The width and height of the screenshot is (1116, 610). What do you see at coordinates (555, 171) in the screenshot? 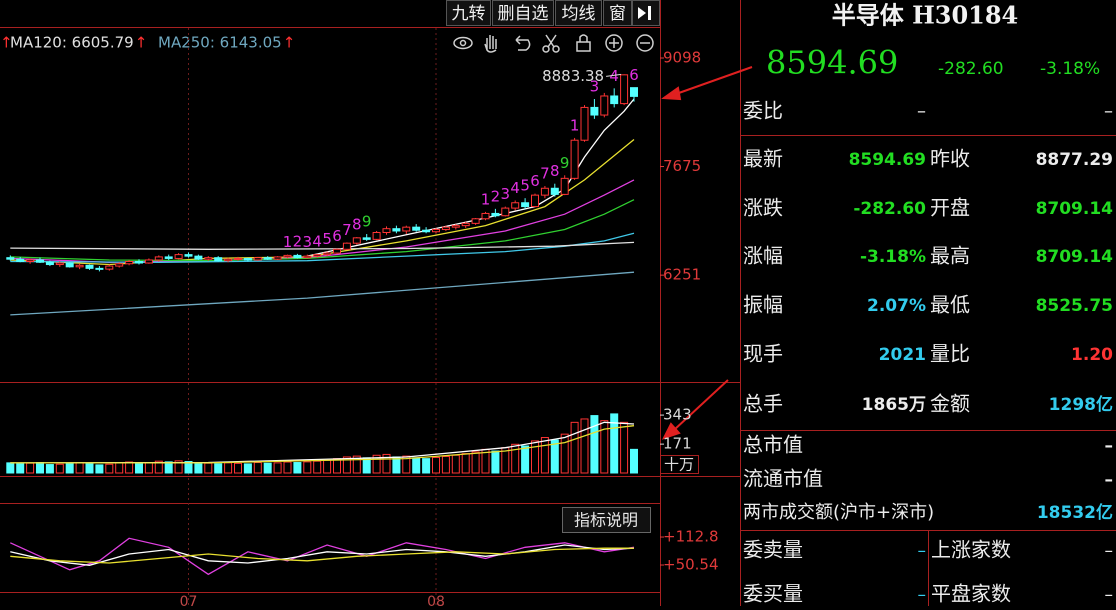
I see `nine-turn-label: 8` at bounding box center [555, 171].